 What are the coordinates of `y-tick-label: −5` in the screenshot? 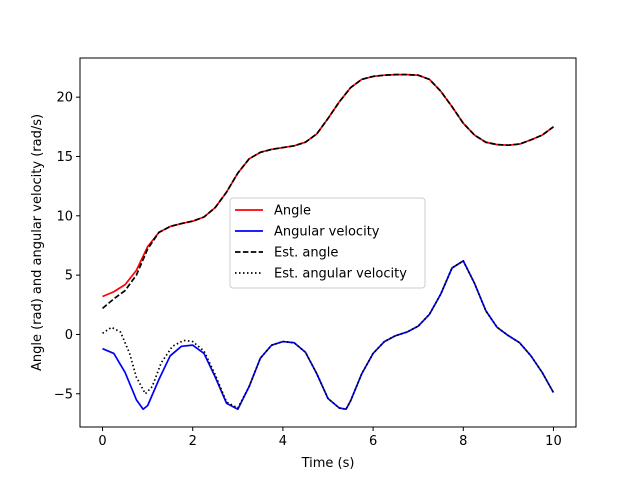 It's located at (63, 394).